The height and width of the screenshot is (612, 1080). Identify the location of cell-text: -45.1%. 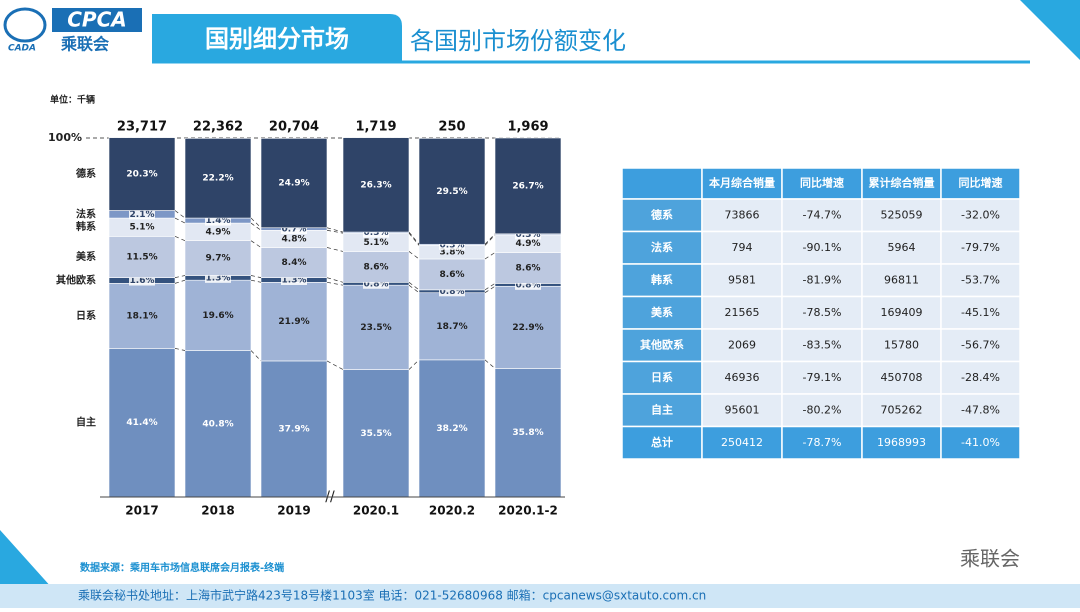
(980, 312).